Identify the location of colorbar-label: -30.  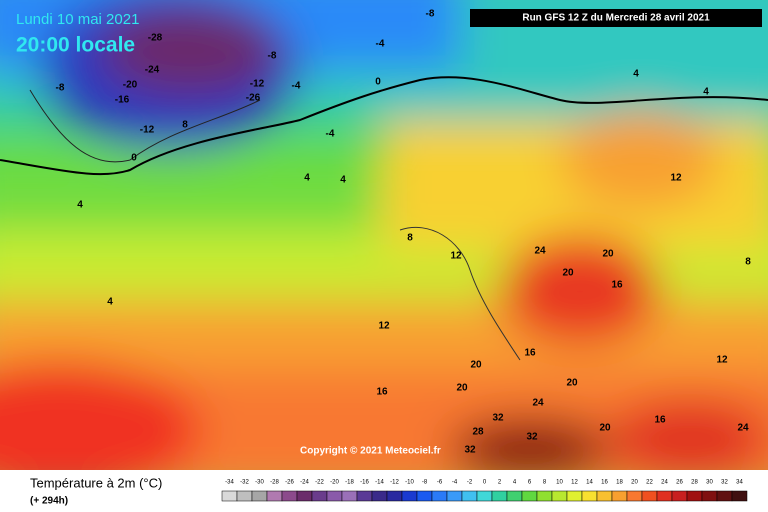
(259, 483).